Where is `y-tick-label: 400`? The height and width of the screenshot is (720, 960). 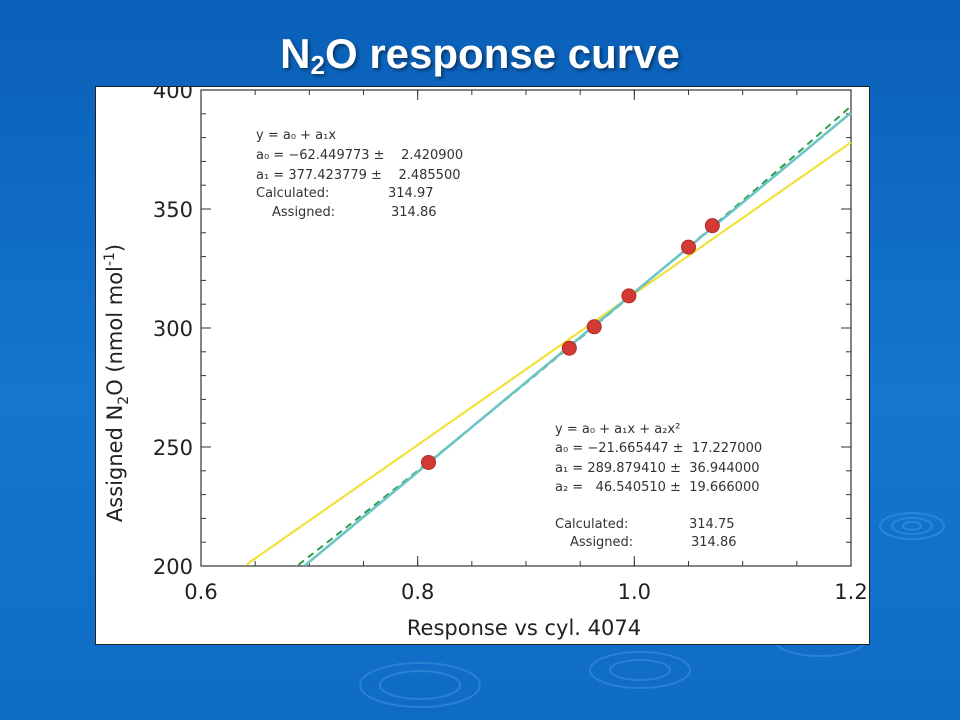 y-tick-label: 400 is located at coordinates (173, 95).